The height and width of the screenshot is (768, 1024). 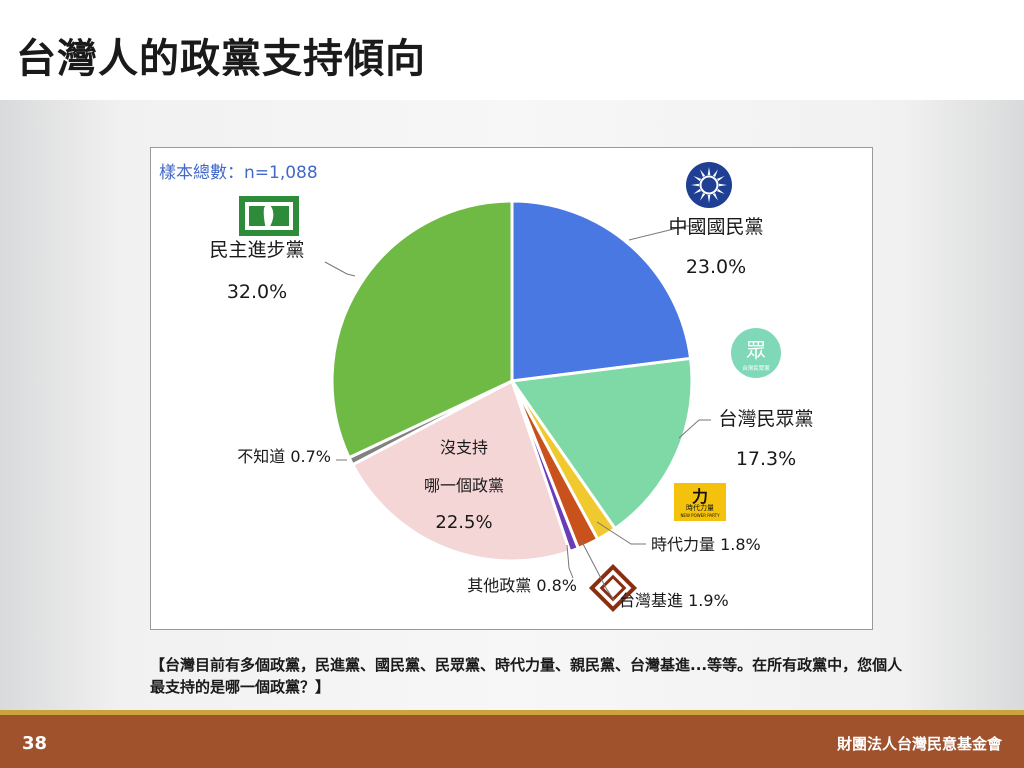 I want to click on pie-label-npp: 時代力量 1.8%, so click(x=706, y=544).